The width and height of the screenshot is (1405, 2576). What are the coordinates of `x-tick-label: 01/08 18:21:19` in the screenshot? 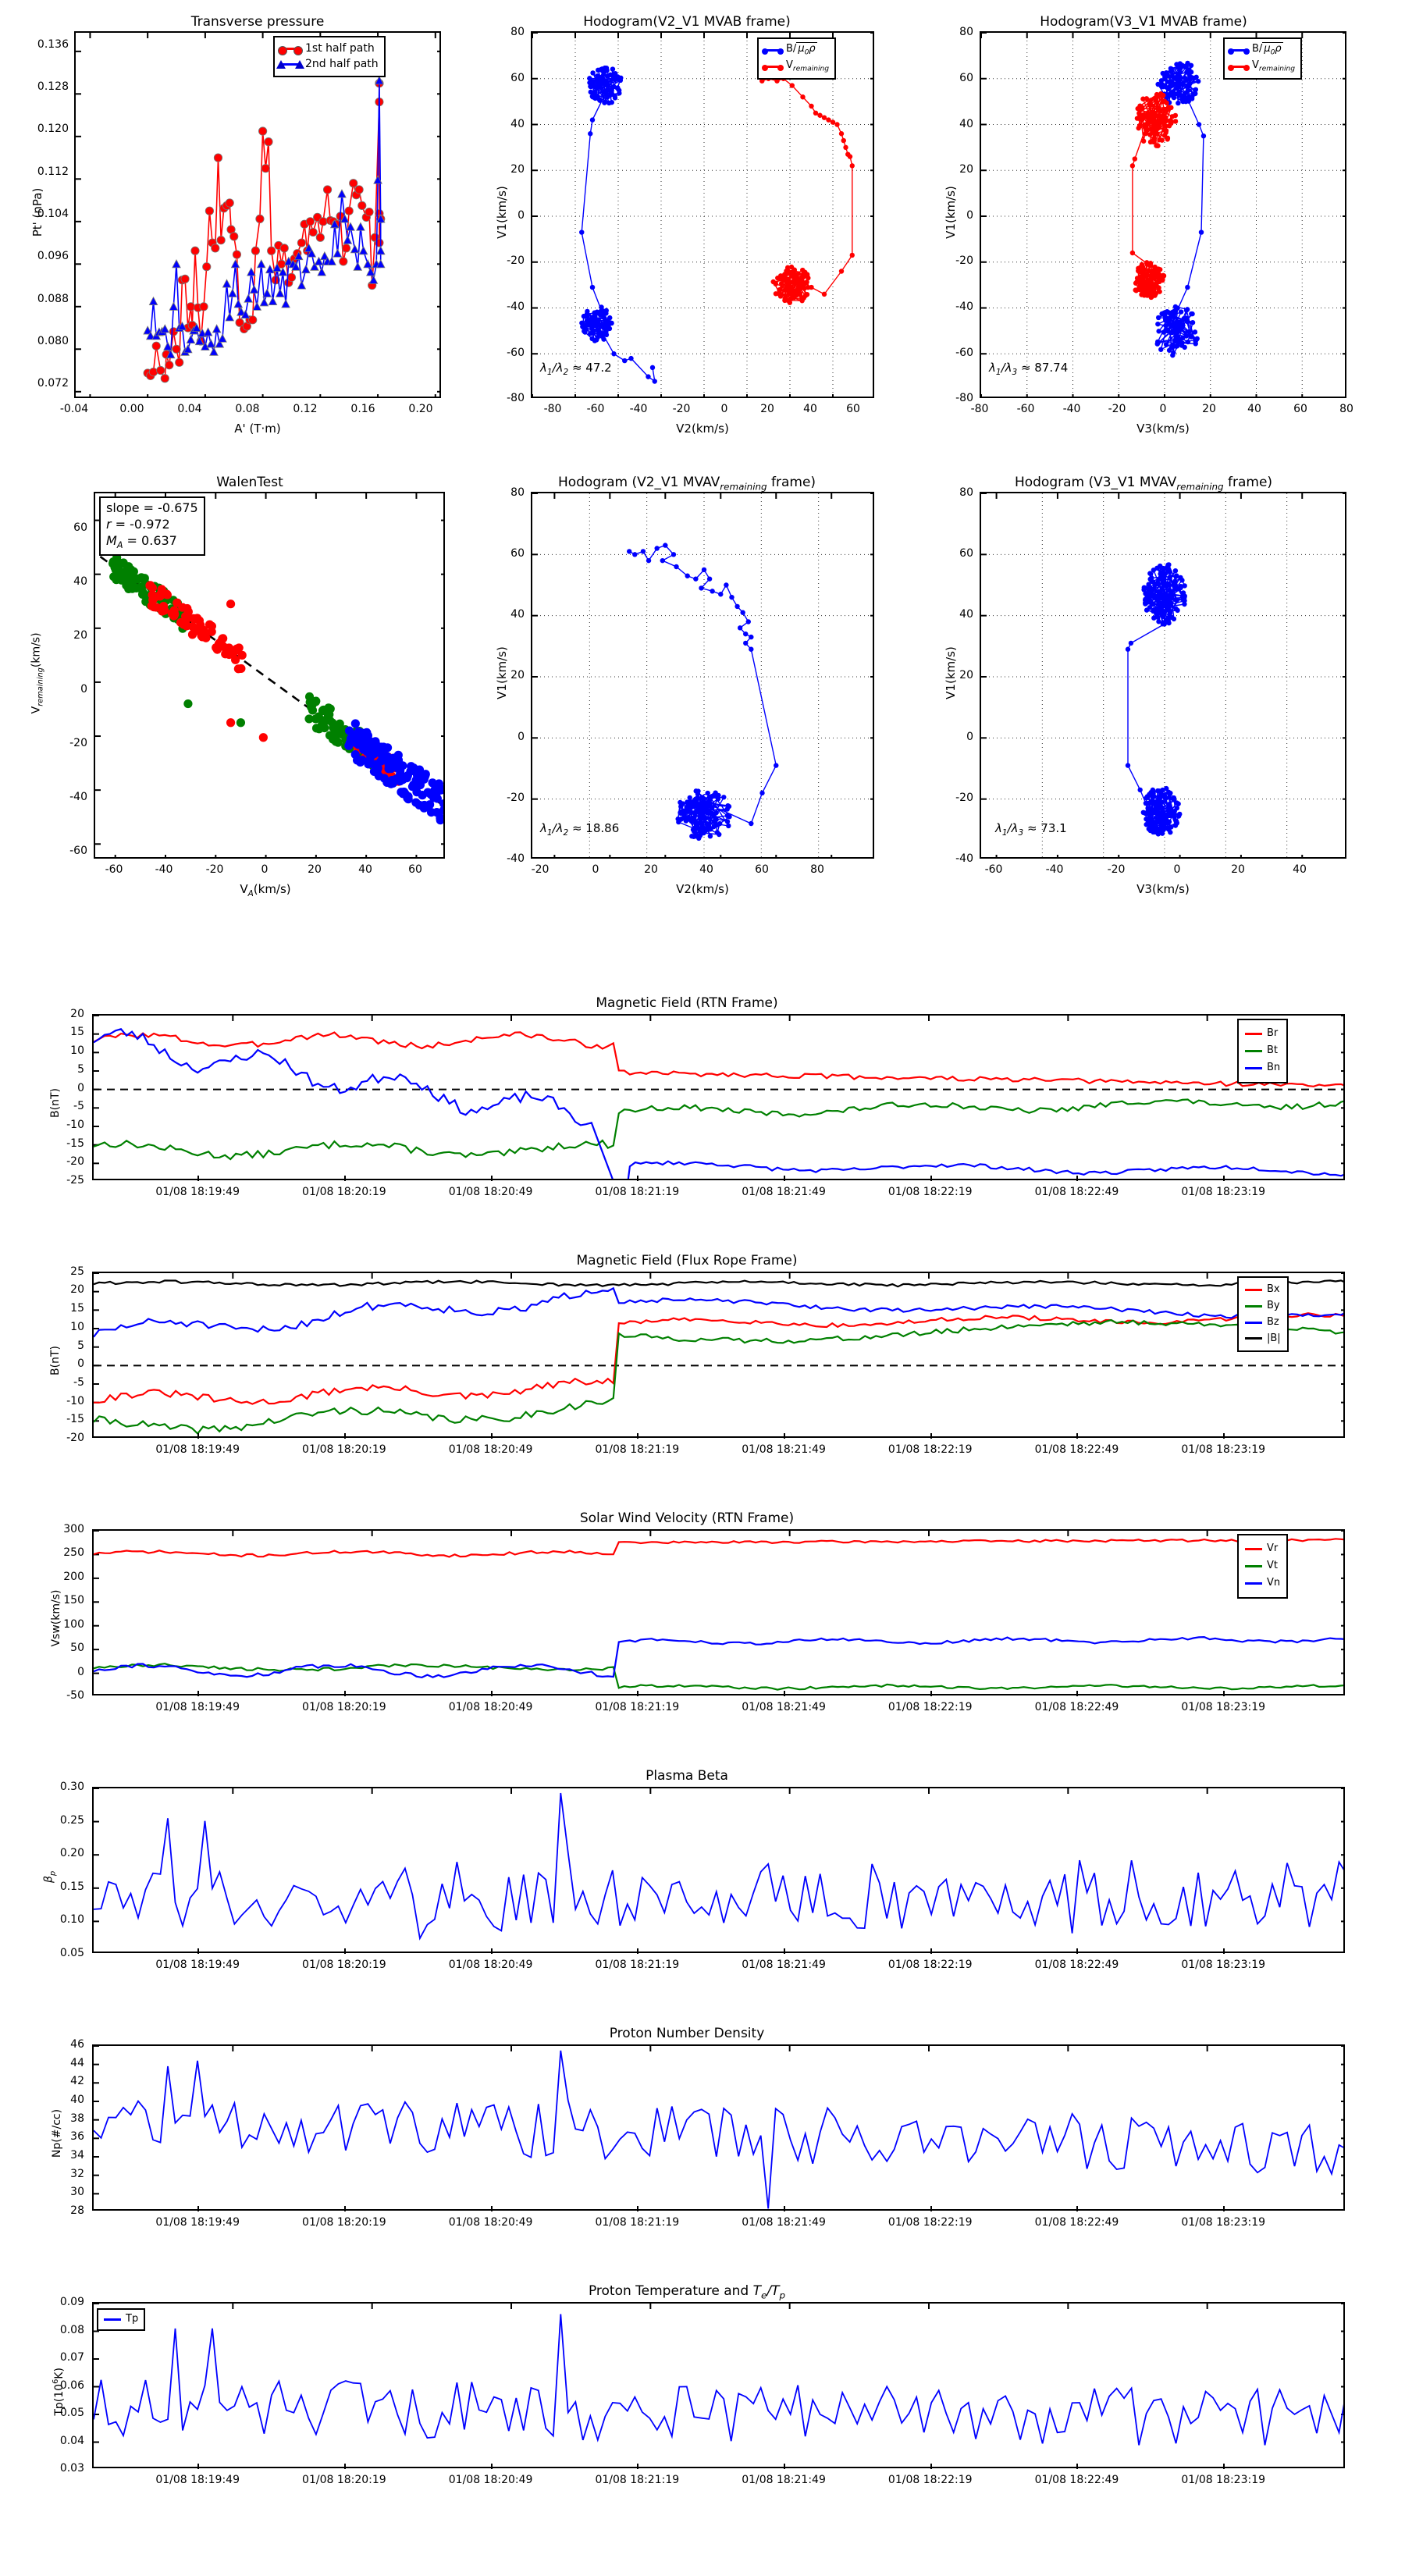 It's located at (638, 2222).